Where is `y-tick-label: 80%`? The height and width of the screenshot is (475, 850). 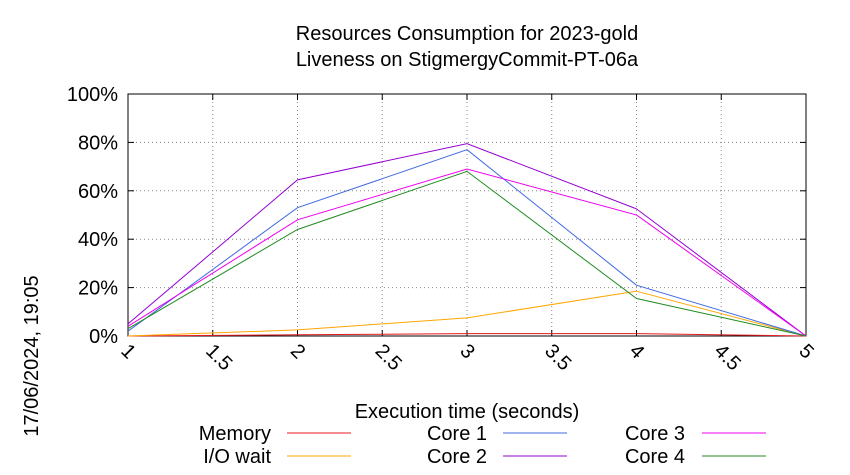 y-tick-label: 80% is located at coordinates (98, 143).